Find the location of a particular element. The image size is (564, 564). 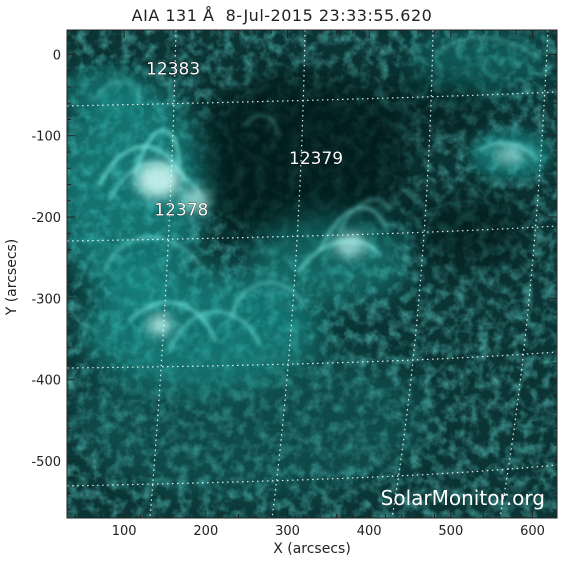

y-tick-label: 0 is located at coordinates (57, 55).